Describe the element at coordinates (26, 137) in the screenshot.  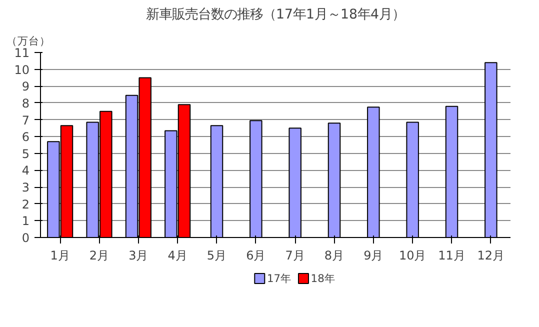
I see `y-tick-label: 6` at that location.